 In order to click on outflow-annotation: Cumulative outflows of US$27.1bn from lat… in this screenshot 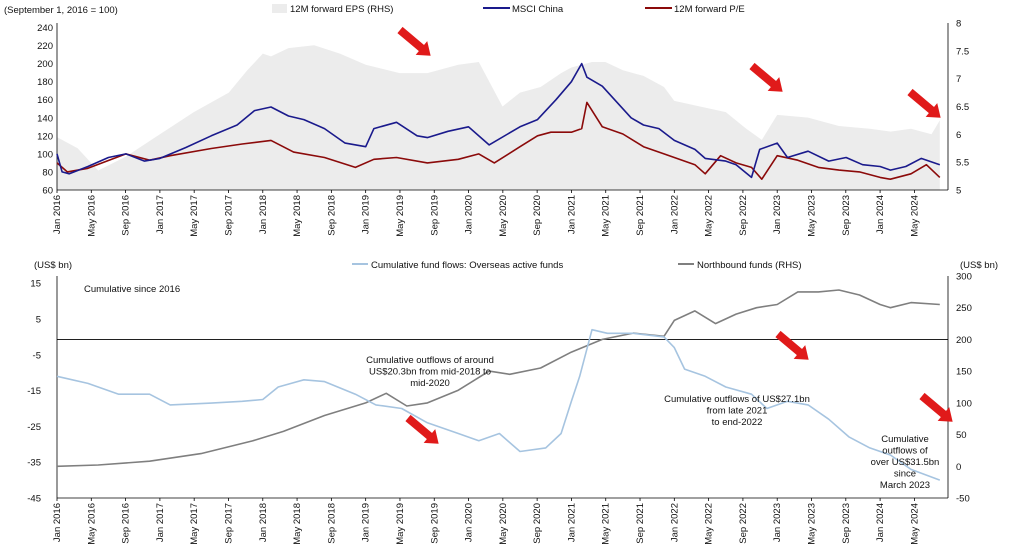, I will do `click(737, 411)`.